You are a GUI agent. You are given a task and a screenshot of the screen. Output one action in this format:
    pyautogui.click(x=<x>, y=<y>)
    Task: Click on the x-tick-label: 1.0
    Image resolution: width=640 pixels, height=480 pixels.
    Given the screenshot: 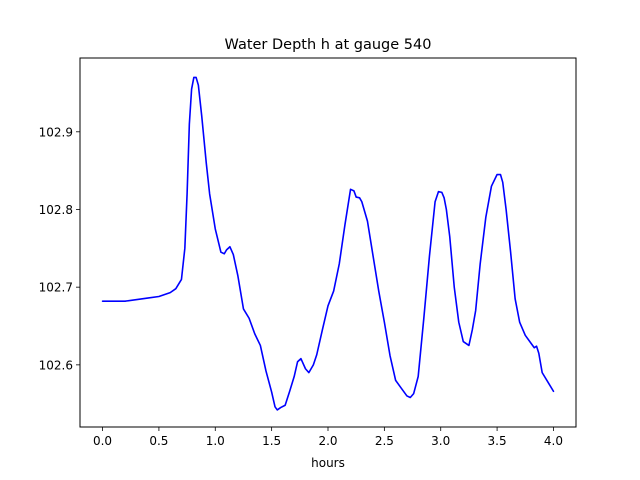 What is the action you would take?
    pyautogui.click(x=215, y=441)
    